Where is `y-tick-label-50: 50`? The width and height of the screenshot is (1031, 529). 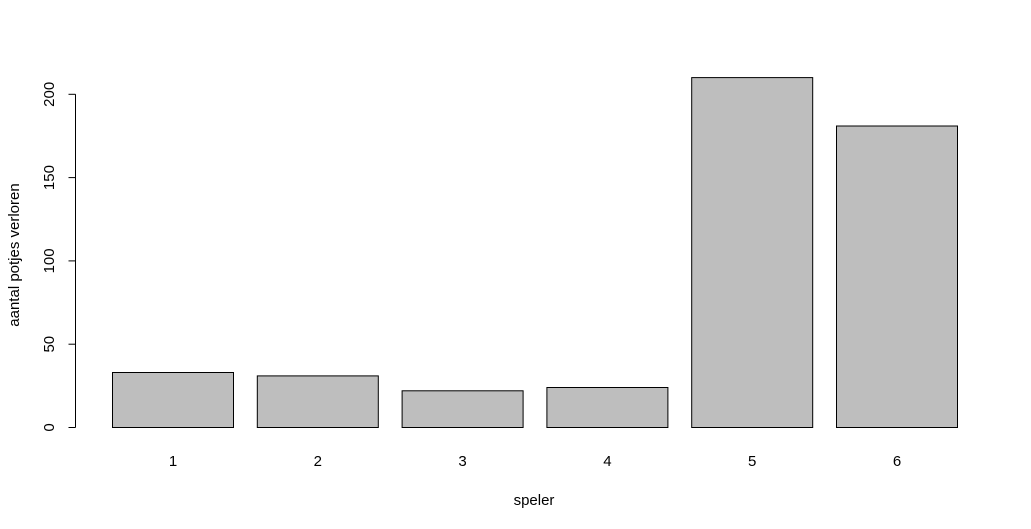
y-tick-label-50: 50 is located at coordinates (49, 344).